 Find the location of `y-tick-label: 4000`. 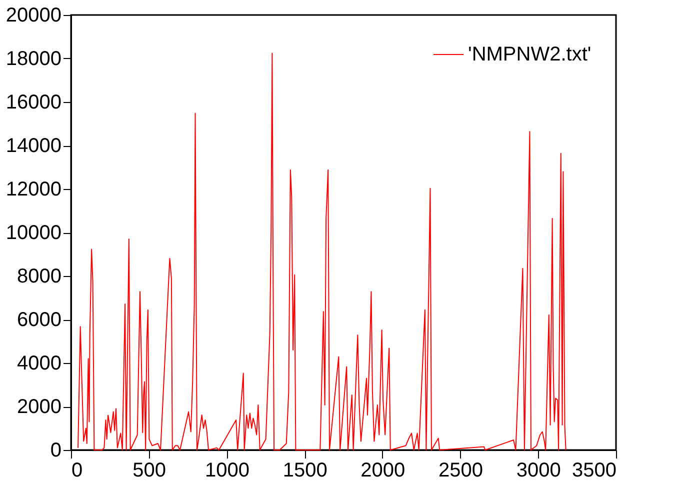

y-tick-label: 4000 is located at coordinates (39, 363).